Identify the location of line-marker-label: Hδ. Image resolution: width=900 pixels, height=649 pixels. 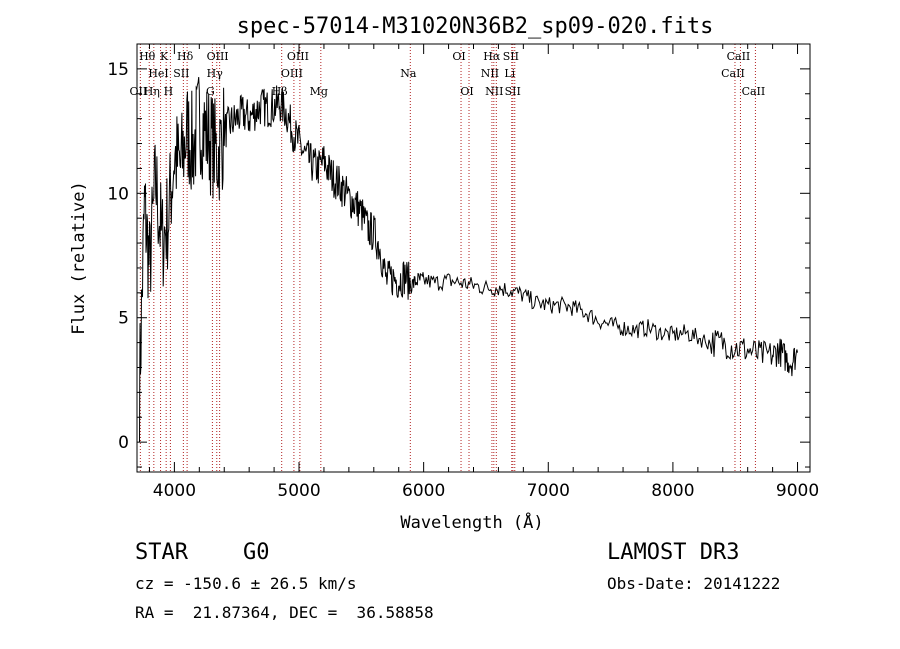
(185, 56).